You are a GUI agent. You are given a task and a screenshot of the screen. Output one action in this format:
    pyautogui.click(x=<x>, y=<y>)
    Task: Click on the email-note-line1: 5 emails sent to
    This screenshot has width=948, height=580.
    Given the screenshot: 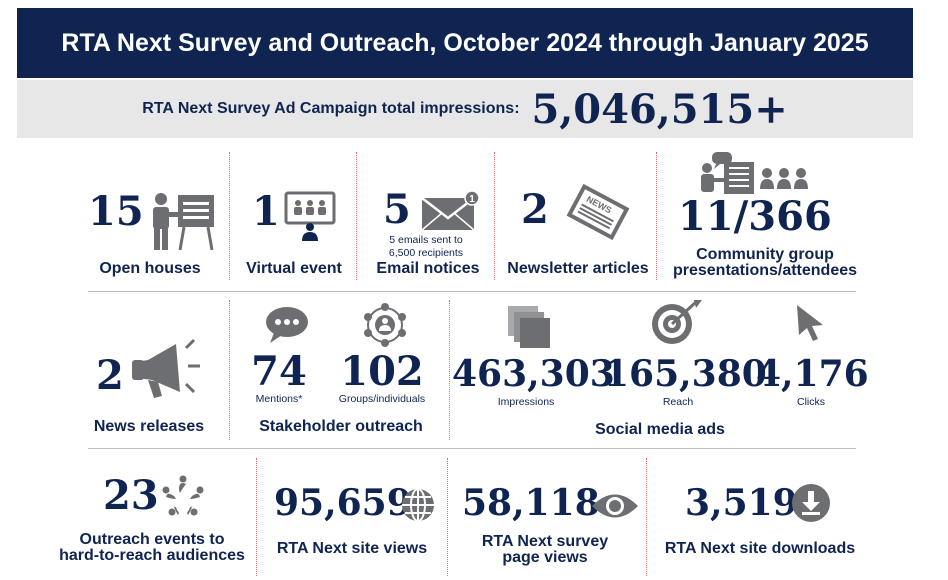 What is the action you would take?
    pyautogui.click(x=426, y=240)
    